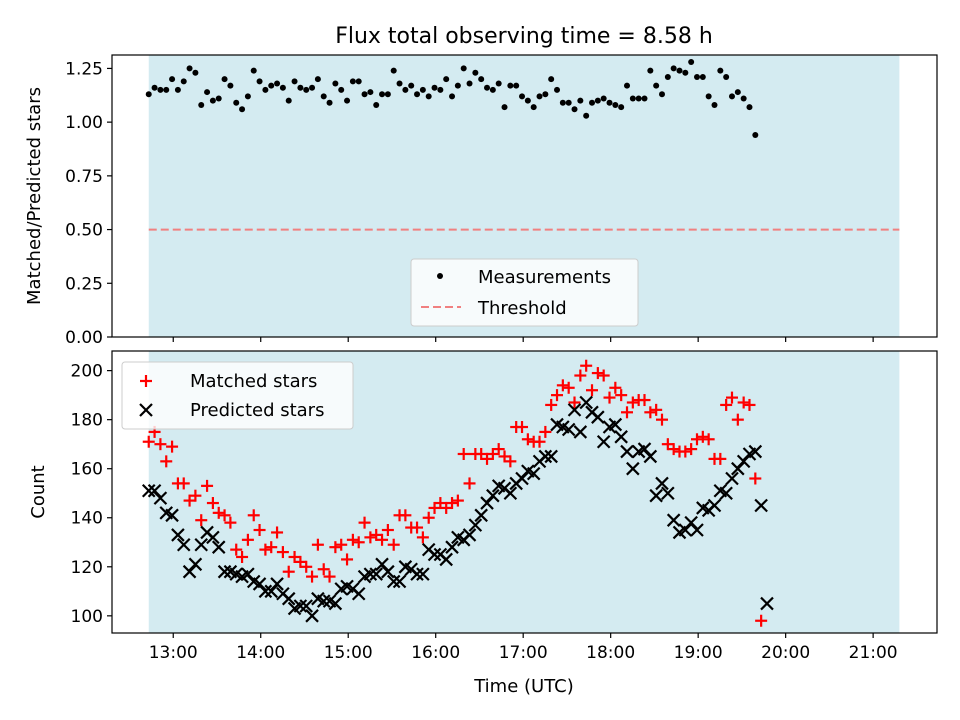 The image size is (960, 720). I want to click on legend-measurements-swatch, so click(440, 276).